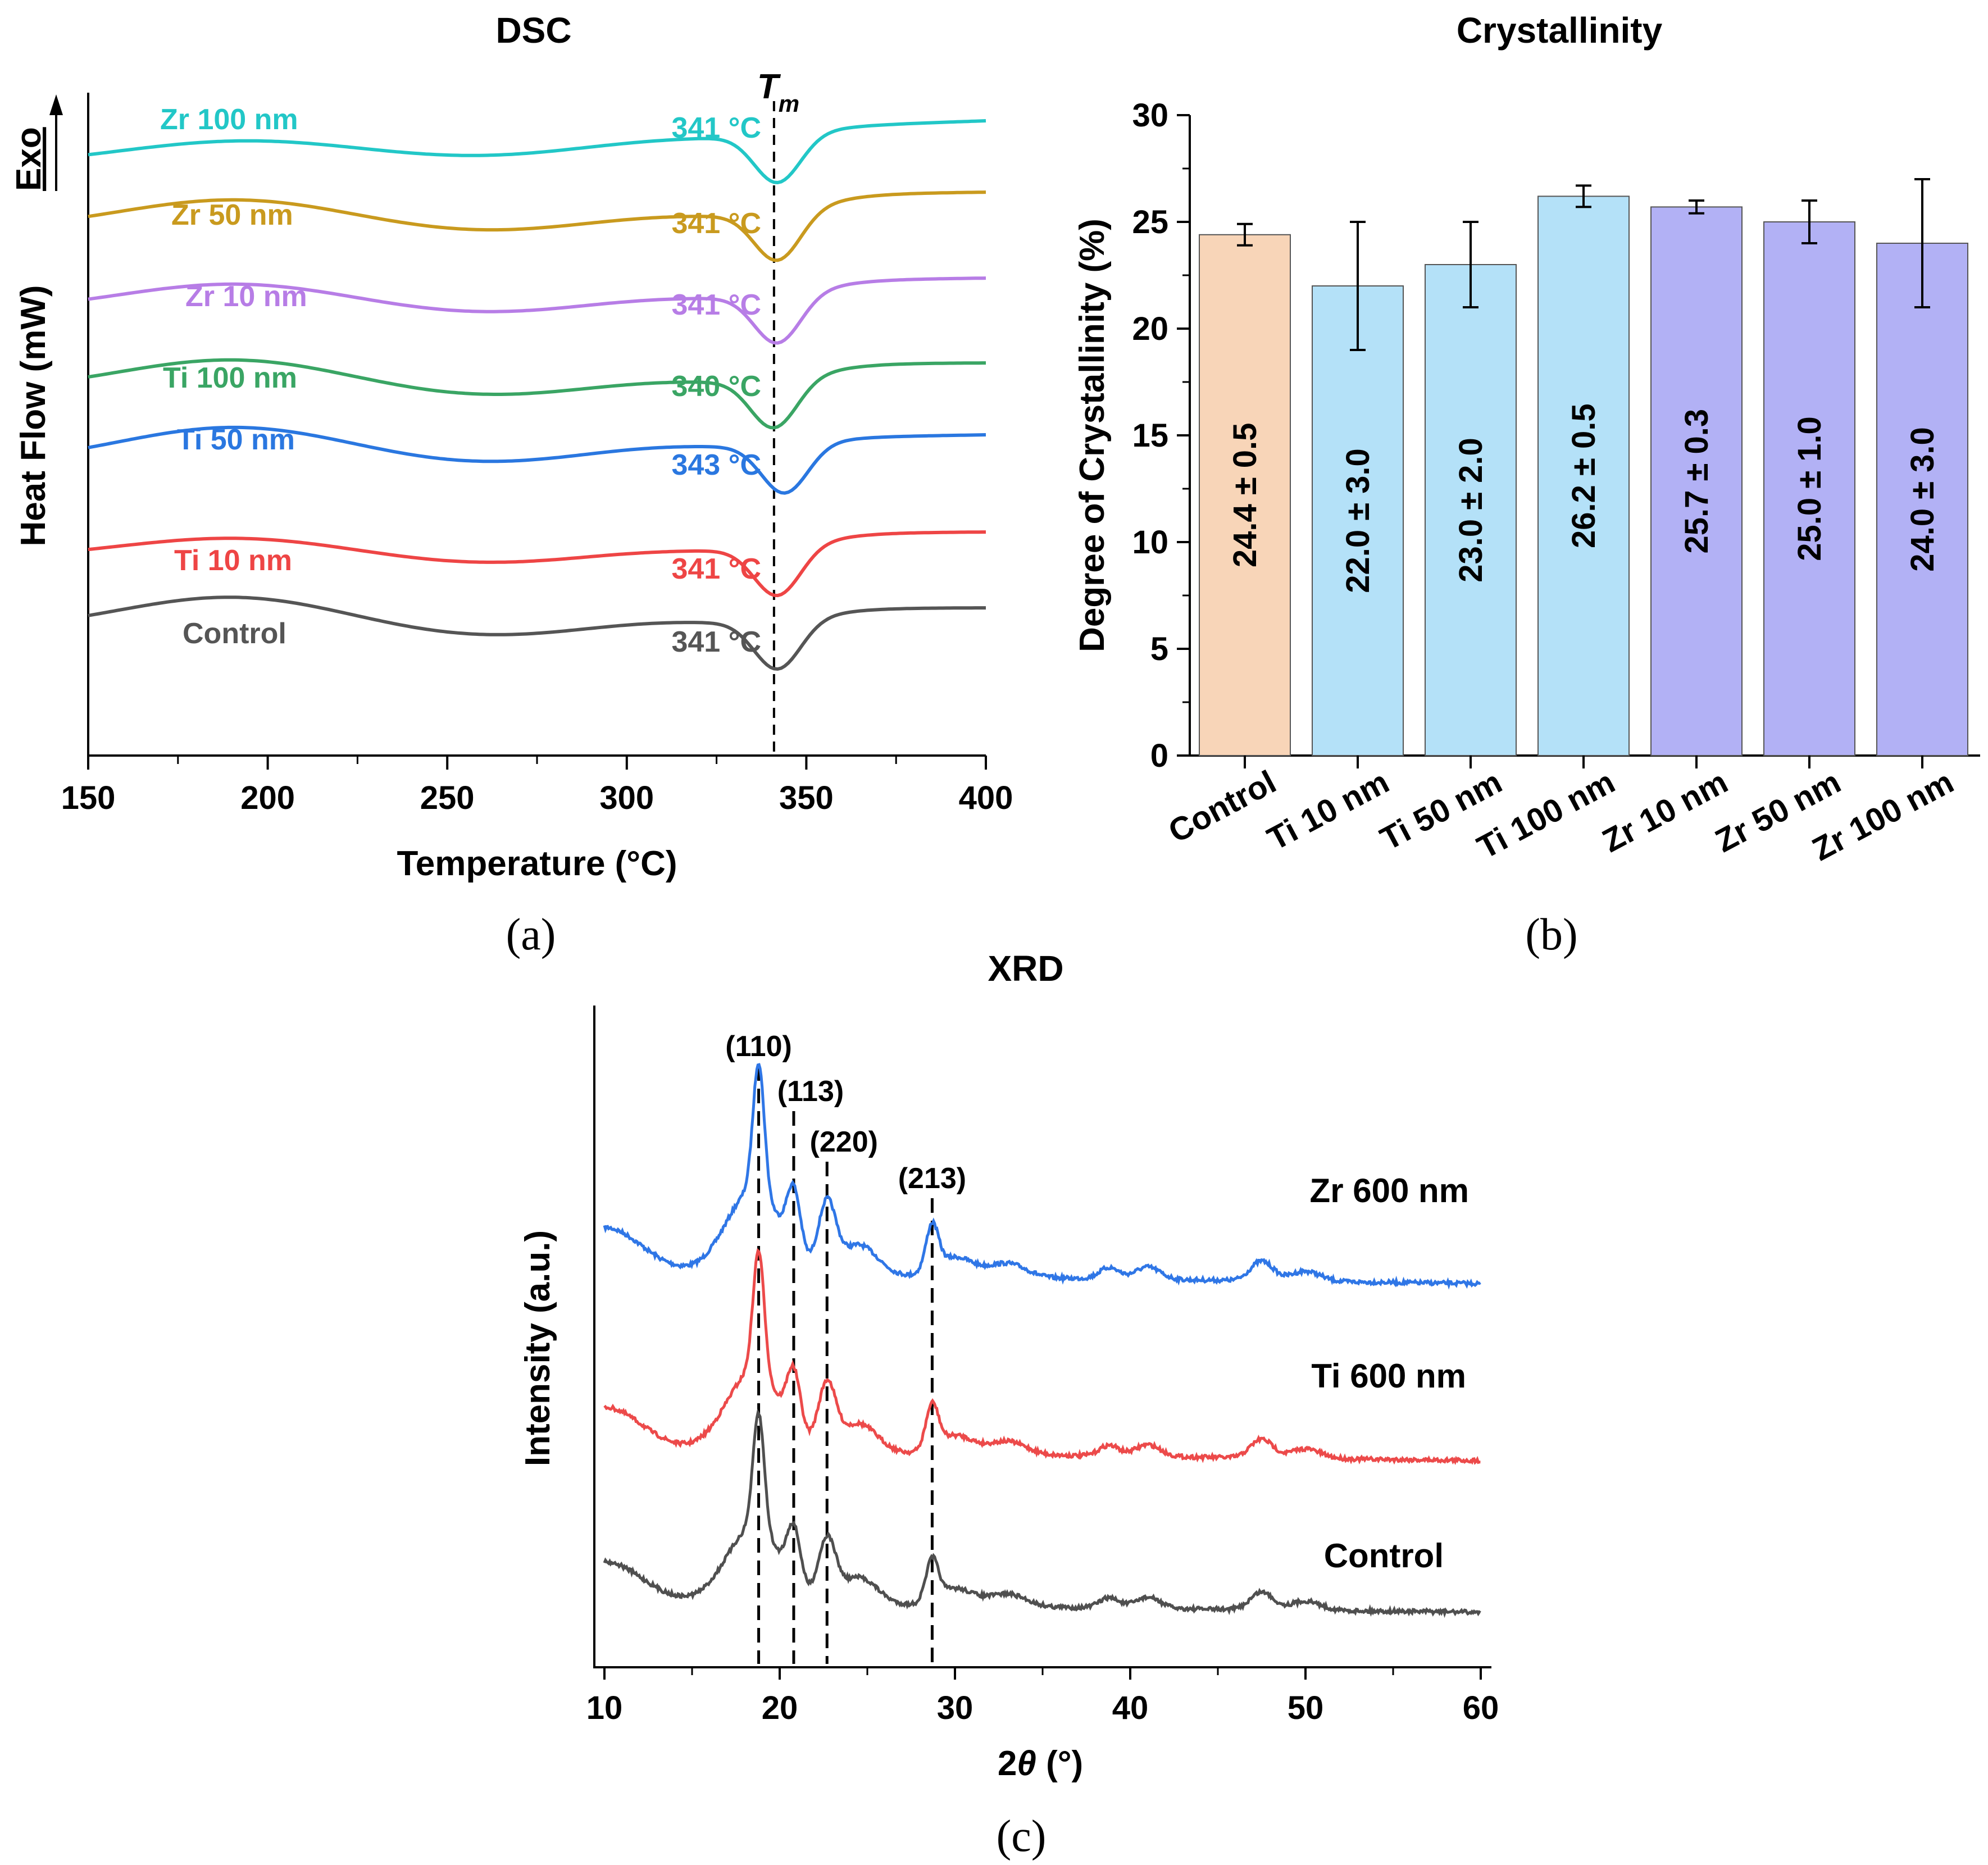  I want to click on xrd-x-label: 2θ (°), so click(1041, 1763).